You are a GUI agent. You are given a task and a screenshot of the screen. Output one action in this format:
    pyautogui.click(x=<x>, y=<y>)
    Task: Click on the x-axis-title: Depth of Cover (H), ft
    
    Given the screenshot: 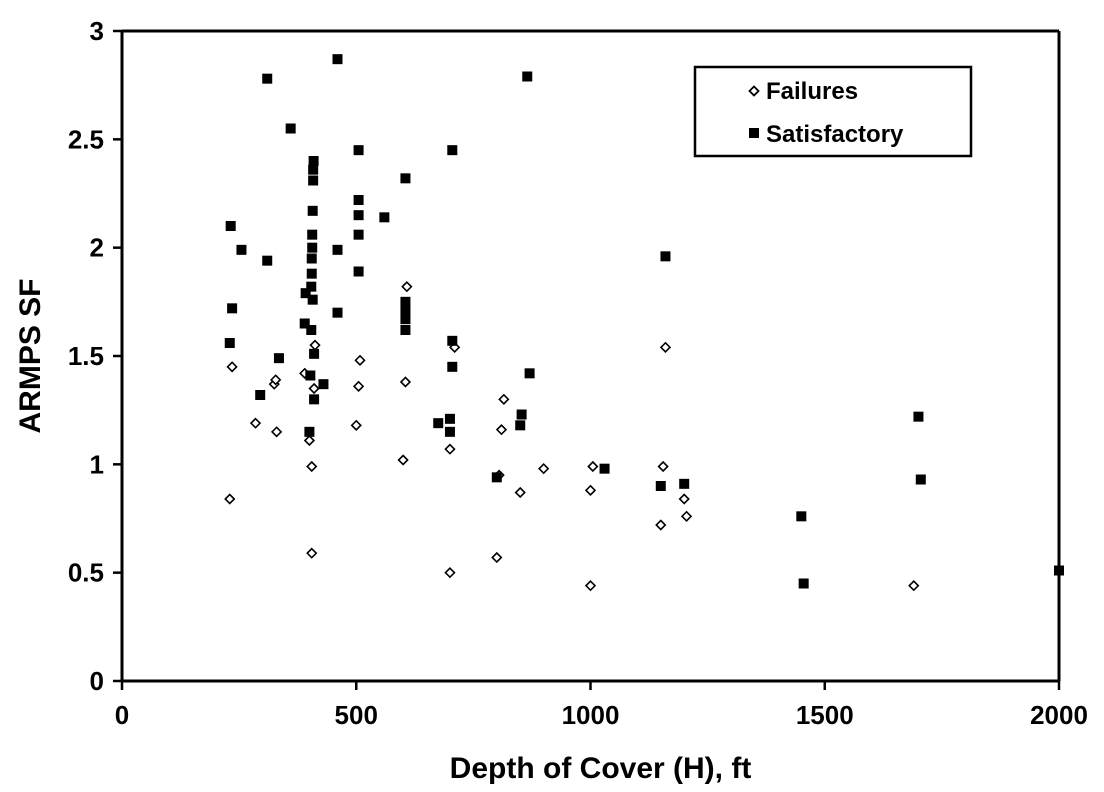 What is the action you would take?
    pyautogui.click(x=601, y=768)
    